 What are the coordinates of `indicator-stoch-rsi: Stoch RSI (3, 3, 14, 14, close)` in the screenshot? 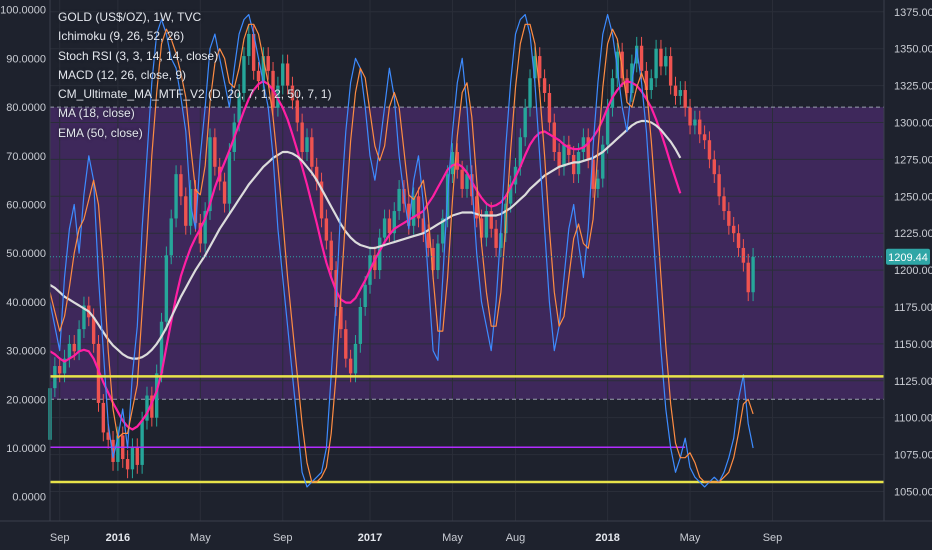 It's located at (138, 55).